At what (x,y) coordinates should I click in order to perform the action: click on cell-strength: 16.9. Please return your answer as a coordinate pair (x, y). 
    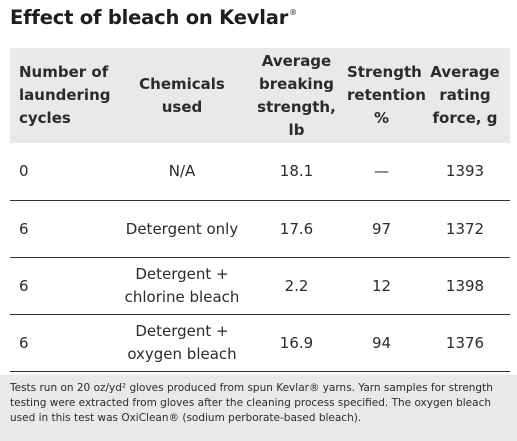
    Looking at the image, I should click on (296, 343).